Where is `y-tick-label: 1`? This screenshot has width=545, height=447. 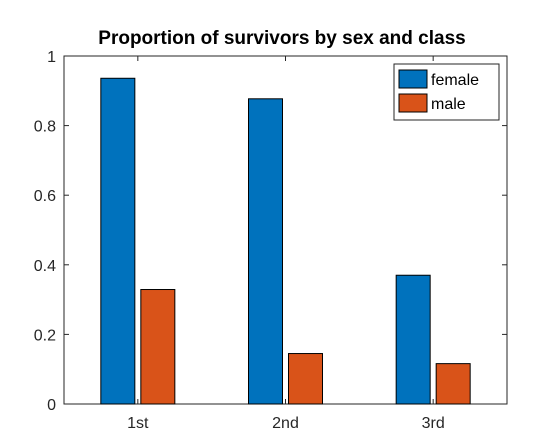
y-tick-label: 1 is located at coordinates (51, 57).